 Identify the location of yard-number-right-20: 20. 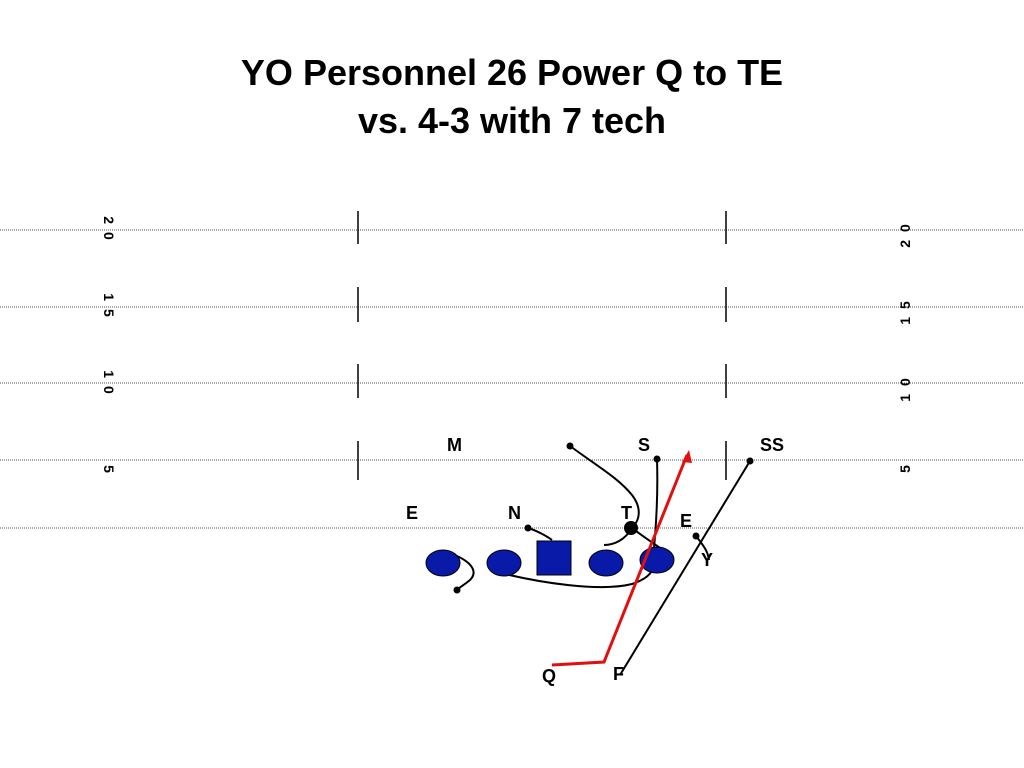
(905, 232).